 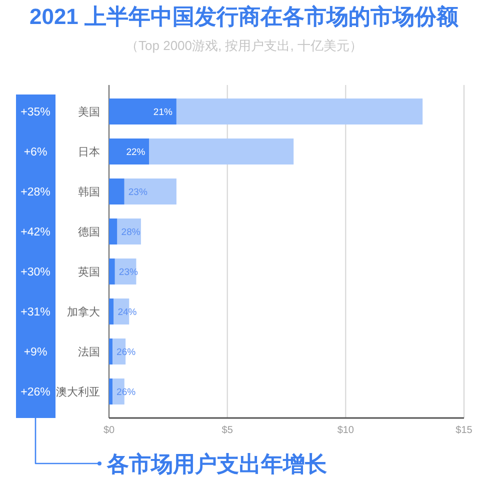 What do you see at coordinates (35, 112) in the screenshot?
I see `growth-value: +35%` at bounding box center [35, 112].